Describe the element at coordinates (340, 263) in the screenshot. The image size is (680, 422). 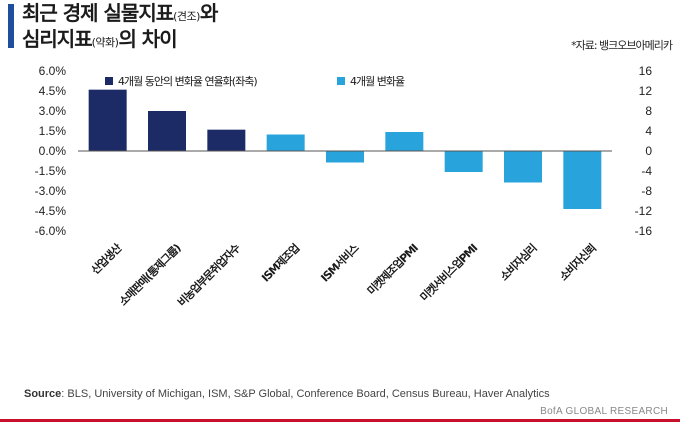
I see `category-label: ISM서비스` at that location.